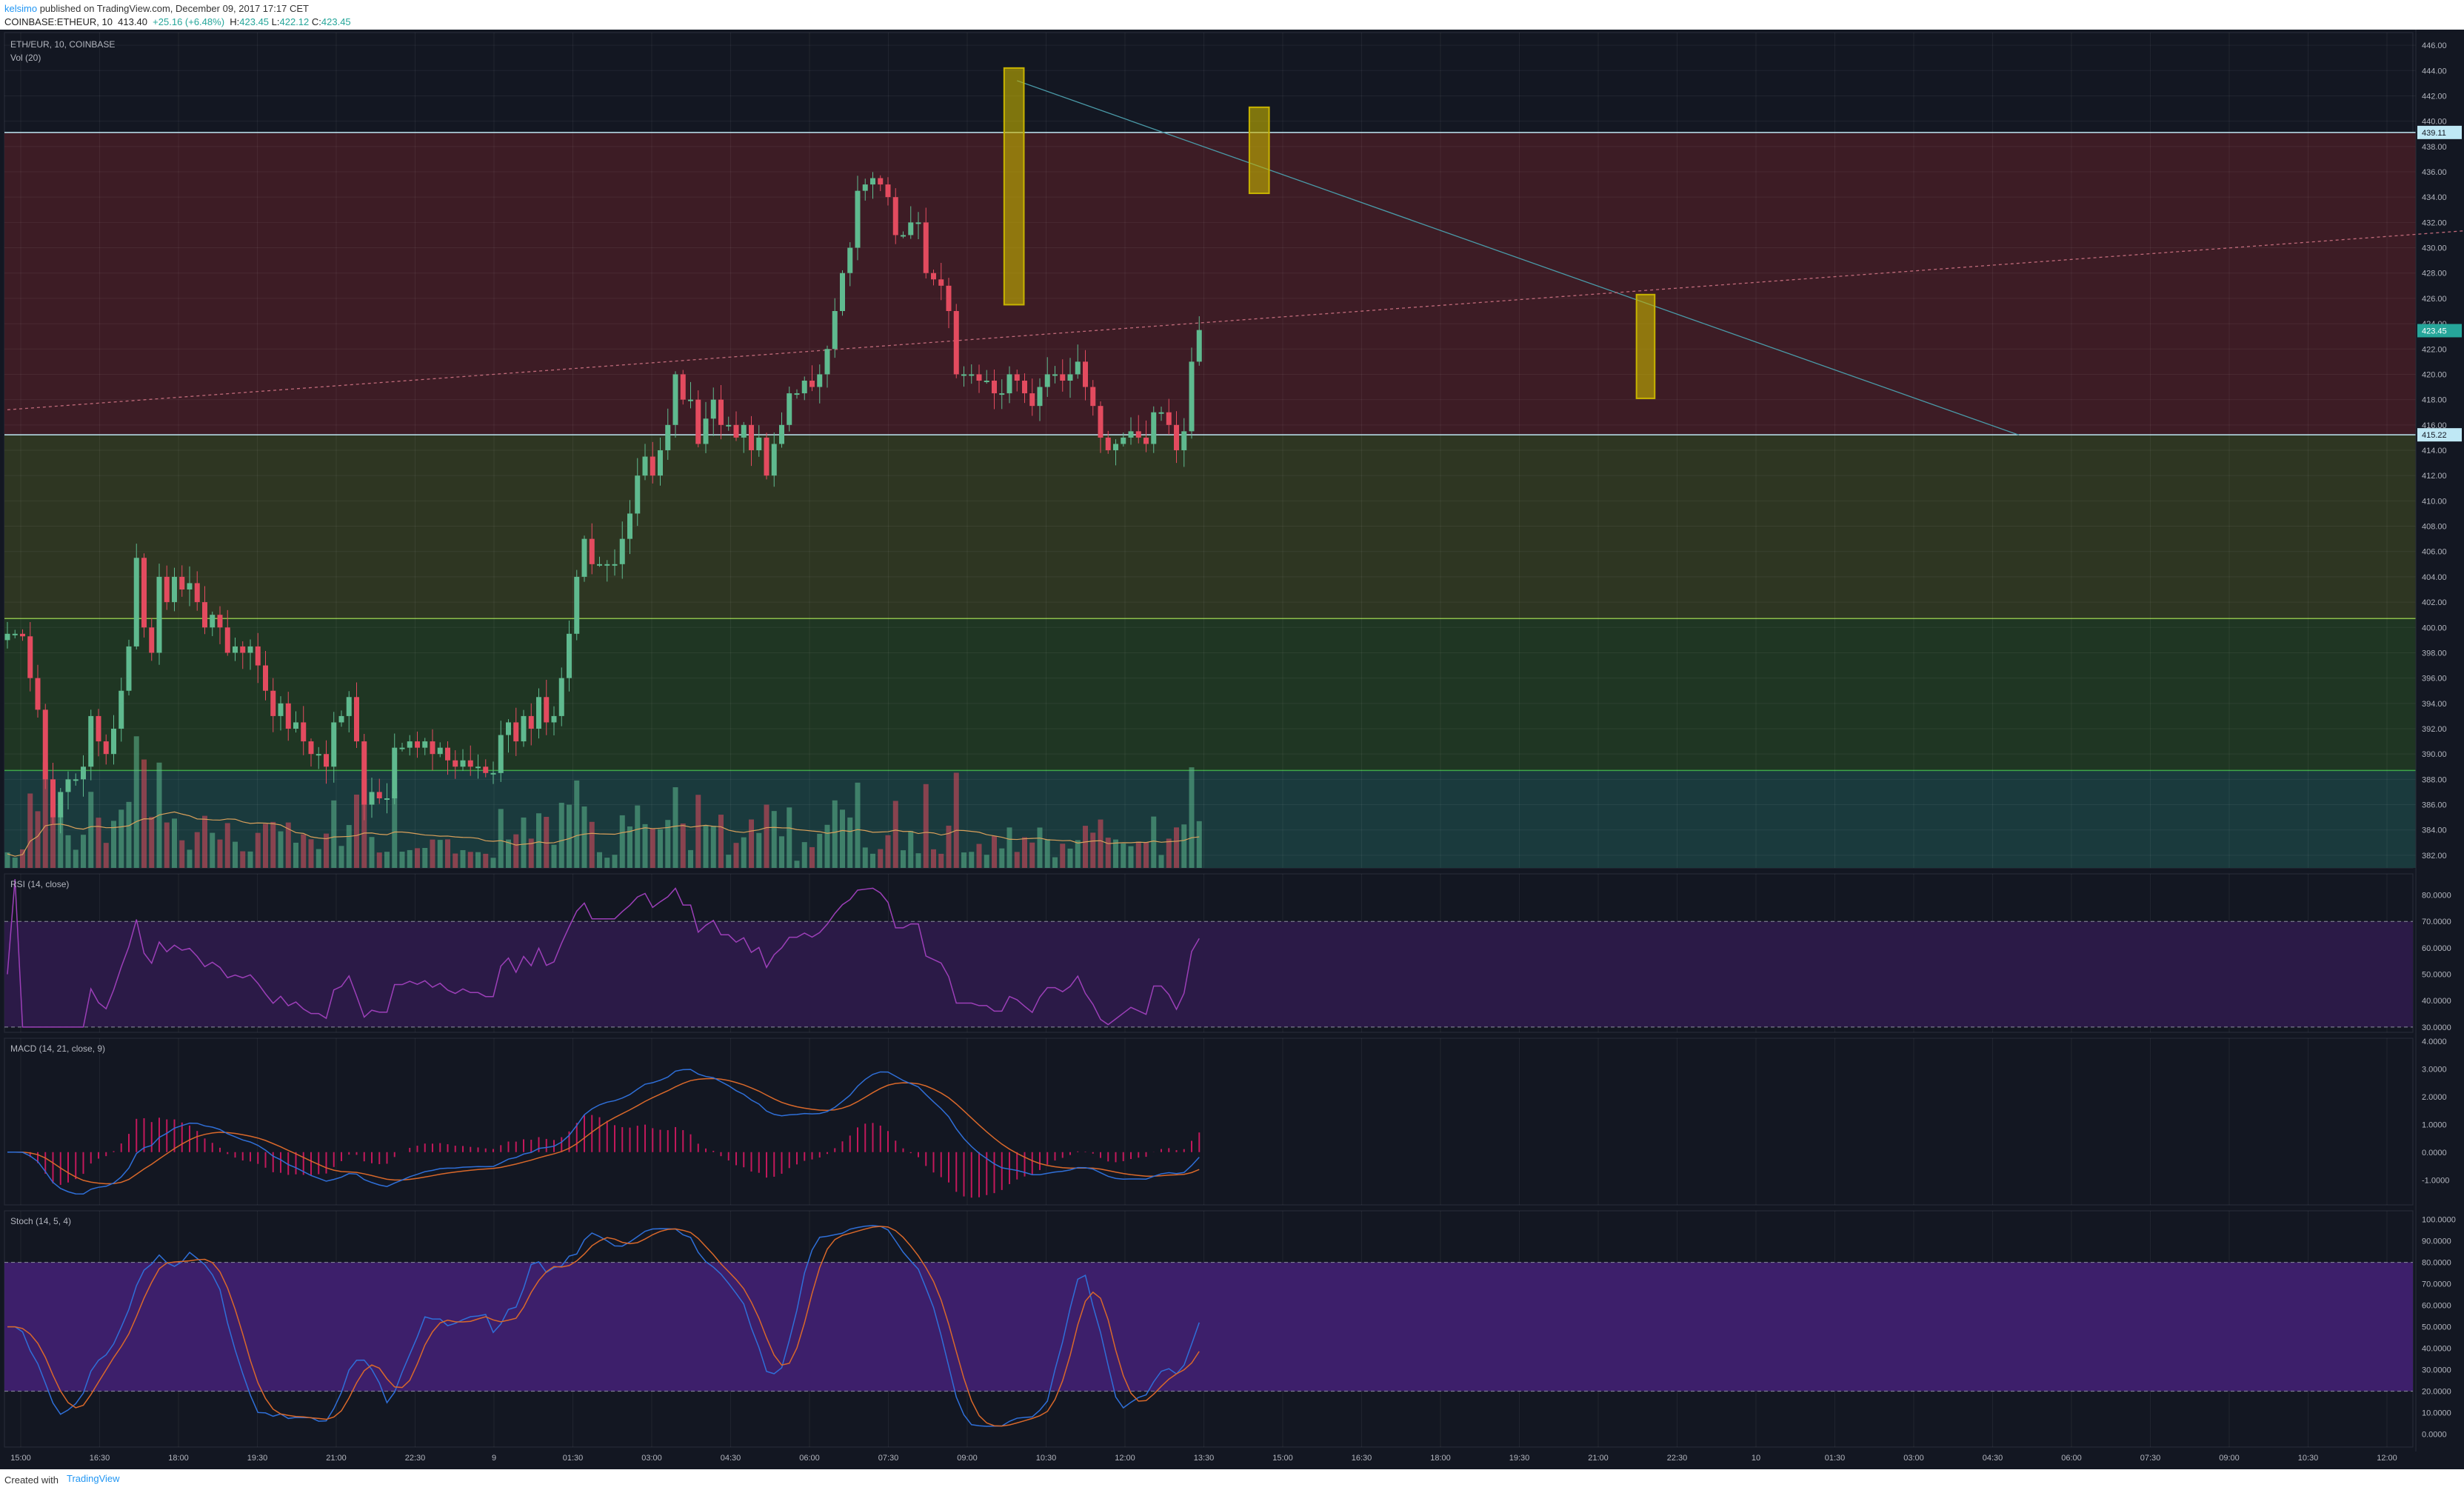 This screenshot has height=1490, width=2464. I want to click on y-tick-label: 436.00, so click(2434, 172).